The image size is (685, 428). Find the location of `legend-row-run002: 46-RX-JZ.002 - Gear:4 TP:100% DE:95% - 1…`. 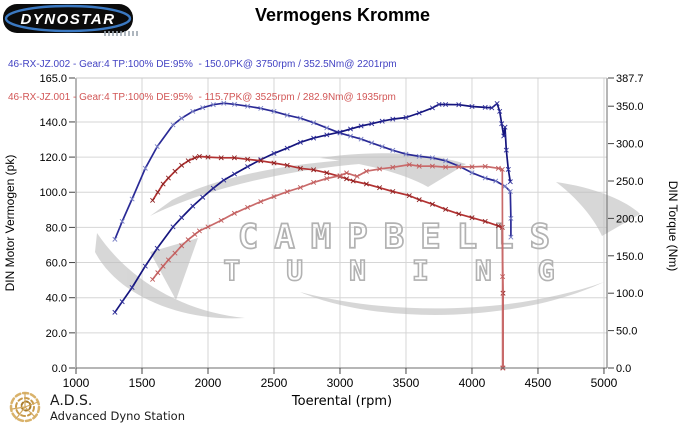

legend-row-run002: 46-RX-JZ.002 - Gear:4 TP:100% DE:95% - 1… is located at coordinates (202, 64).